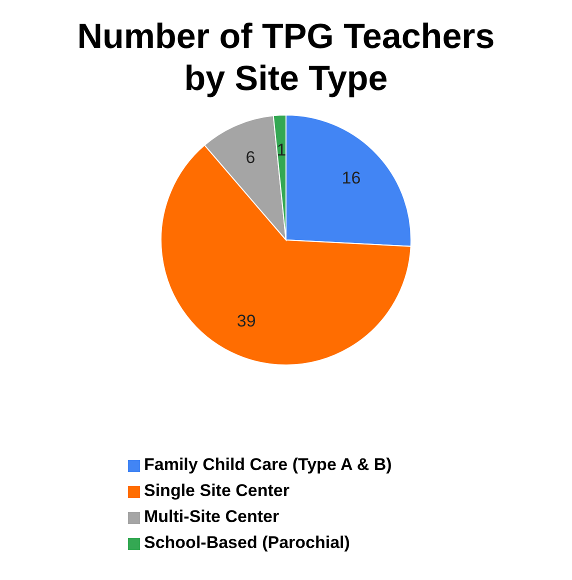  Describe the element at coordinates (246, 320) in the screenshot. I see `data-label: 39` at that location.